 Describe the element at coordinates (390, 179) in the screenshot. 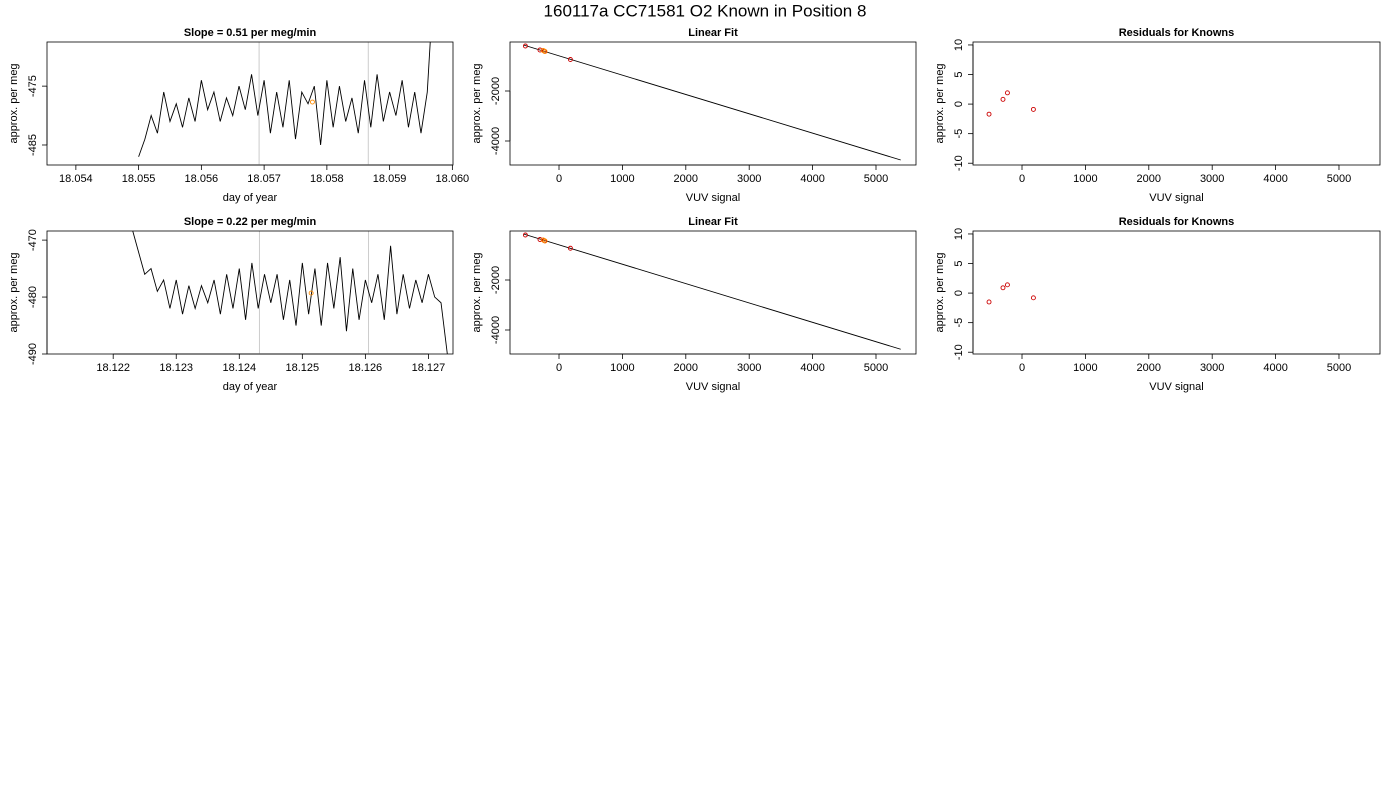

I see `x-tick-label: 18.059` at that location.